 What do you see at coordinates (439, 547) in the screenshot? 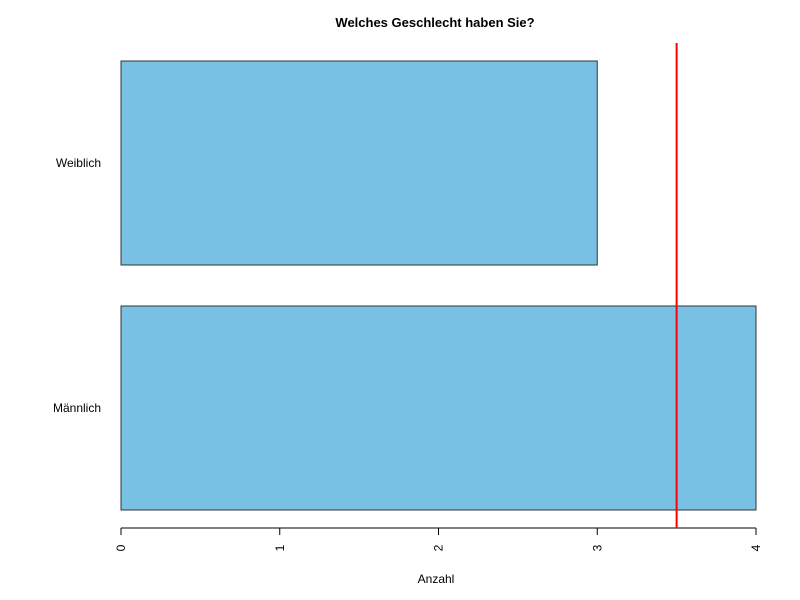
I see `x-tick-label-2: 2` at bounding box center [439, 547].